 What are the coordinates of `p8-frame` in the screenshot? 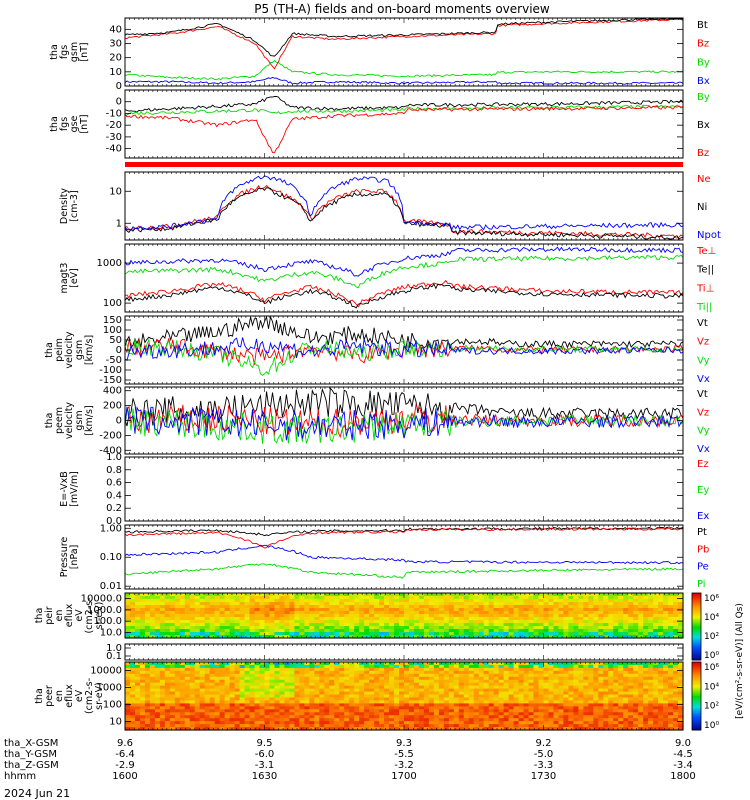 It's located at (404, 489).